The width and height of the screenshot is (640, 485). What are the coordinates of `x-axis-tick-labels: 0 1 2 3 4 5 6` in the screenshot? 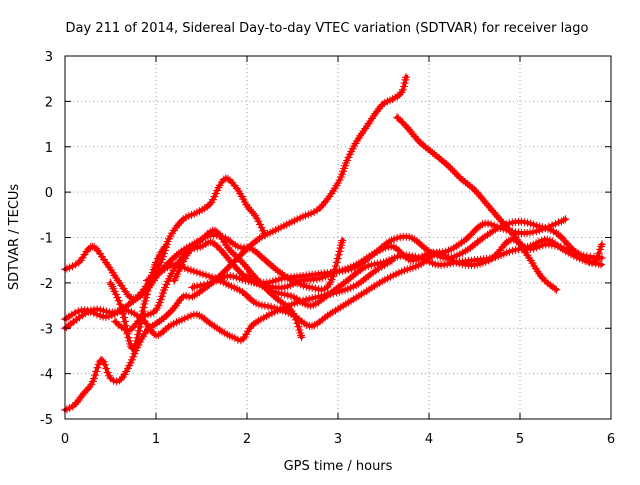 It's located at (338, 439).